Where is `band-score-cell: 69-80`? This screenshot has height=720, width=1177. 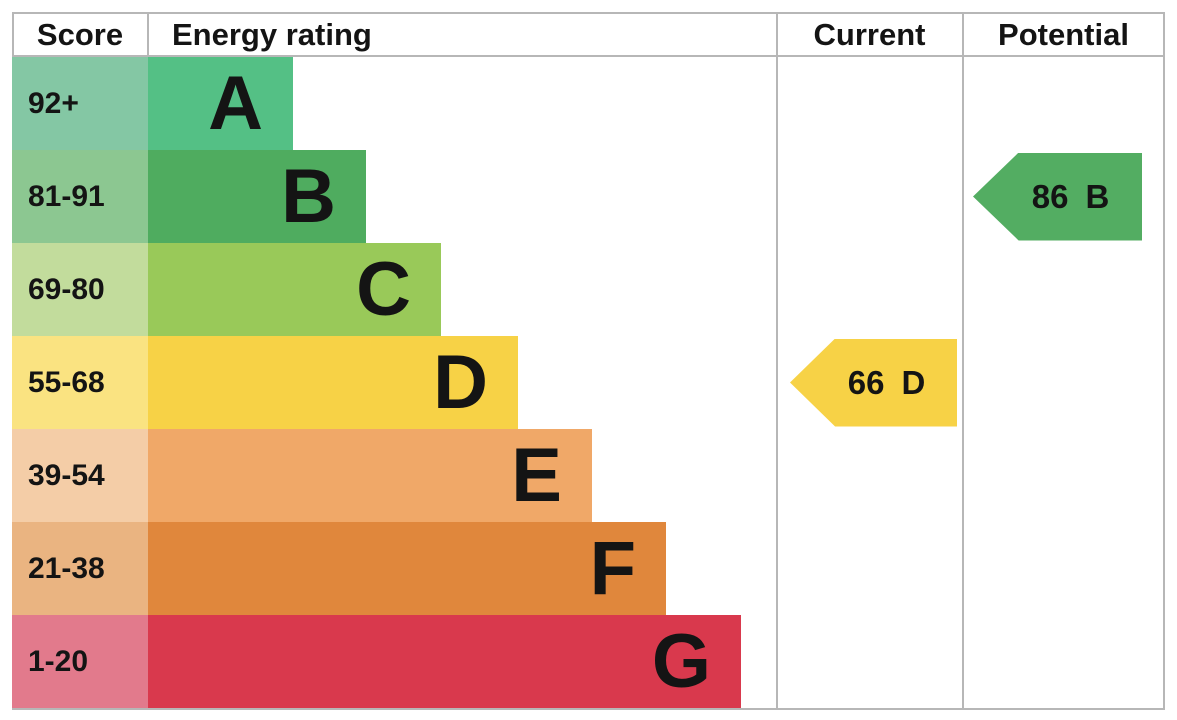 band-score-cell: 69-80 is located at coordinates (80, 289).